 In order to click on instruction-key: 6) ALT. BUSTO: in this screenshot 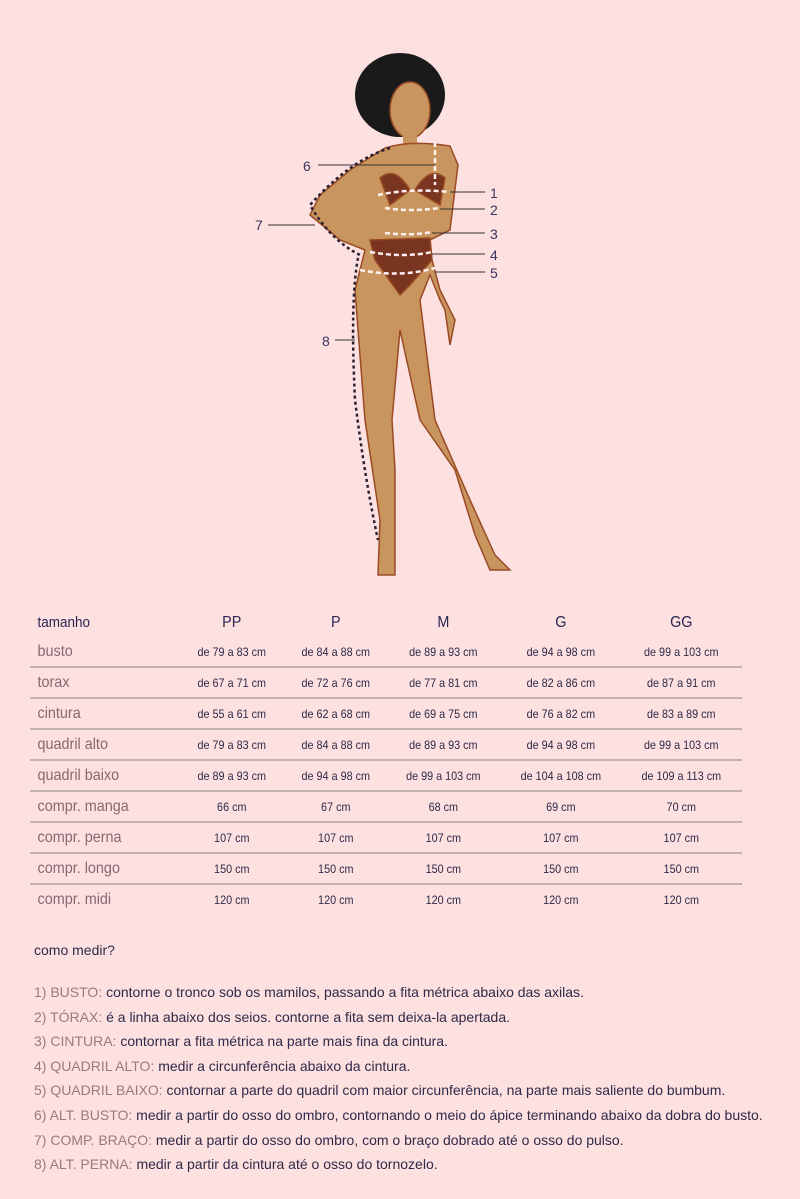, I will do `click(83, 1114)`.